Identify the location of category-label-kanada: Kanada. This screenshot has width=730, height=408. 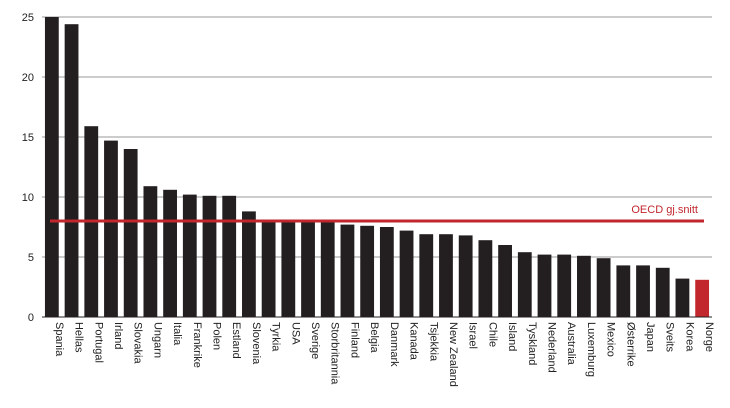
(414, 341).